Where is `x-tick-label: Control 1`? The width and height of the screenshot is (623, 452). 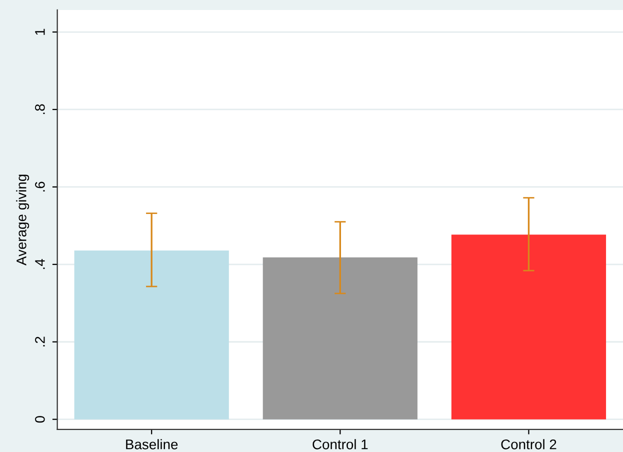
x-tick-label: Control 1 is located at coordinates (340, 444).